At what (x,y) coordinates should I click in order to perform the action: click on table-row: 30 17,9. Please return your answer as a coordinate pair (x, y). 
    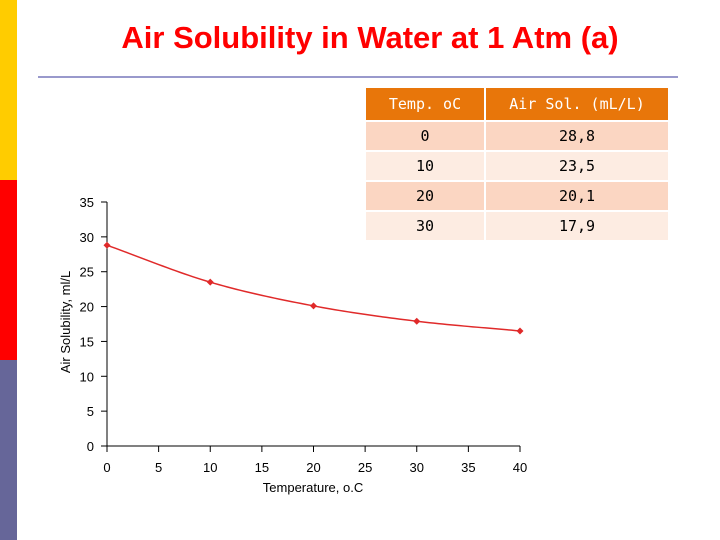
    Looking at the image, I should click on (518, 225).